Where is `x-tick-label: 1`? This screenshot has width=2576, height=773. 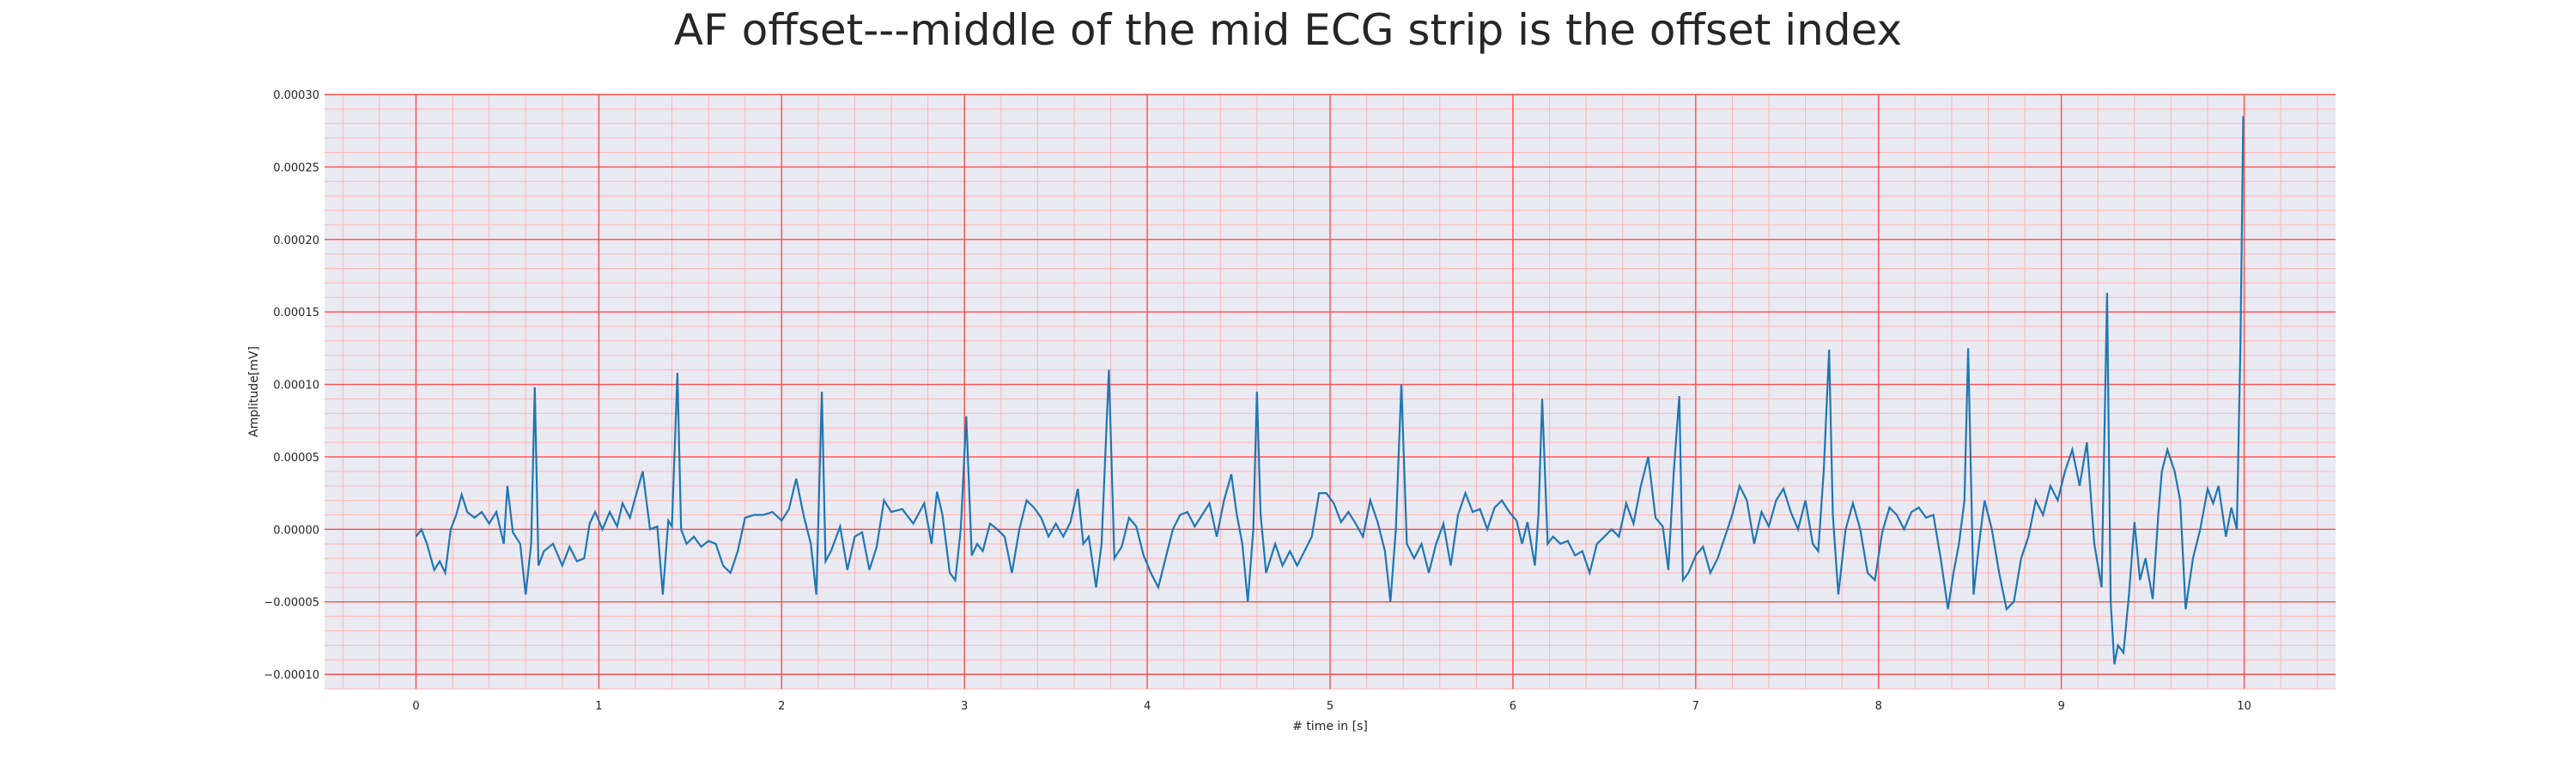 x-tick-label: 1 is located at coordinates (598, 706).